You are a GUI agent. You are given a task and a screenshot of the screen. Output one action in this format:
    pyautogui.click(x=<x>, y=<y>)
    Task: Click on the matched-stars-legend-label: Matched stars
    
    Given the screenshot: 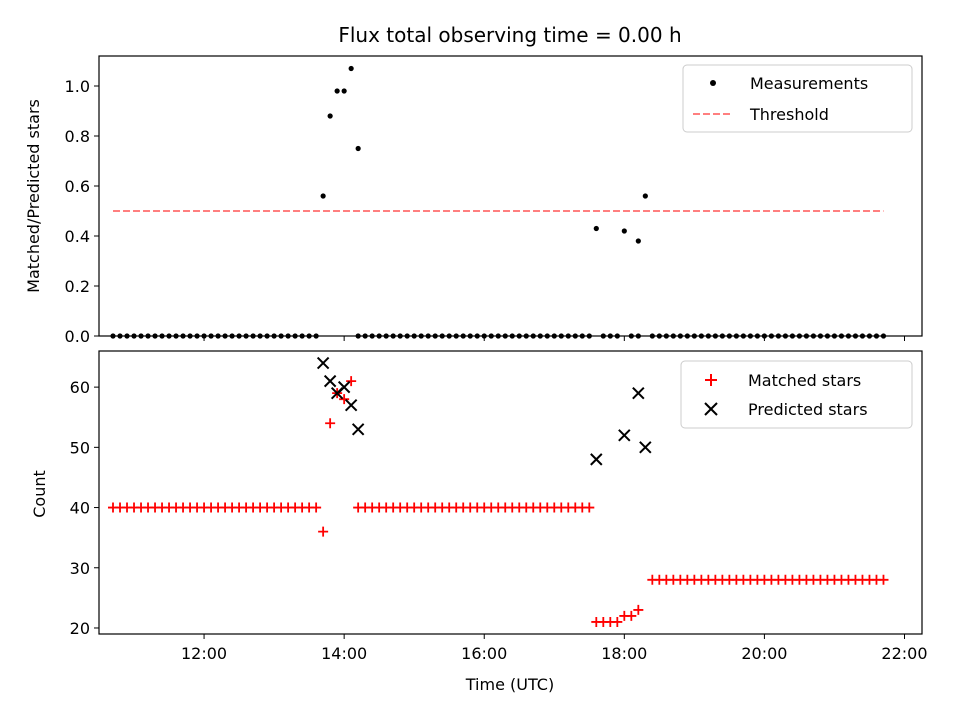 What is the action you would take?
    pyautogui.click(x=804, y=380)
    